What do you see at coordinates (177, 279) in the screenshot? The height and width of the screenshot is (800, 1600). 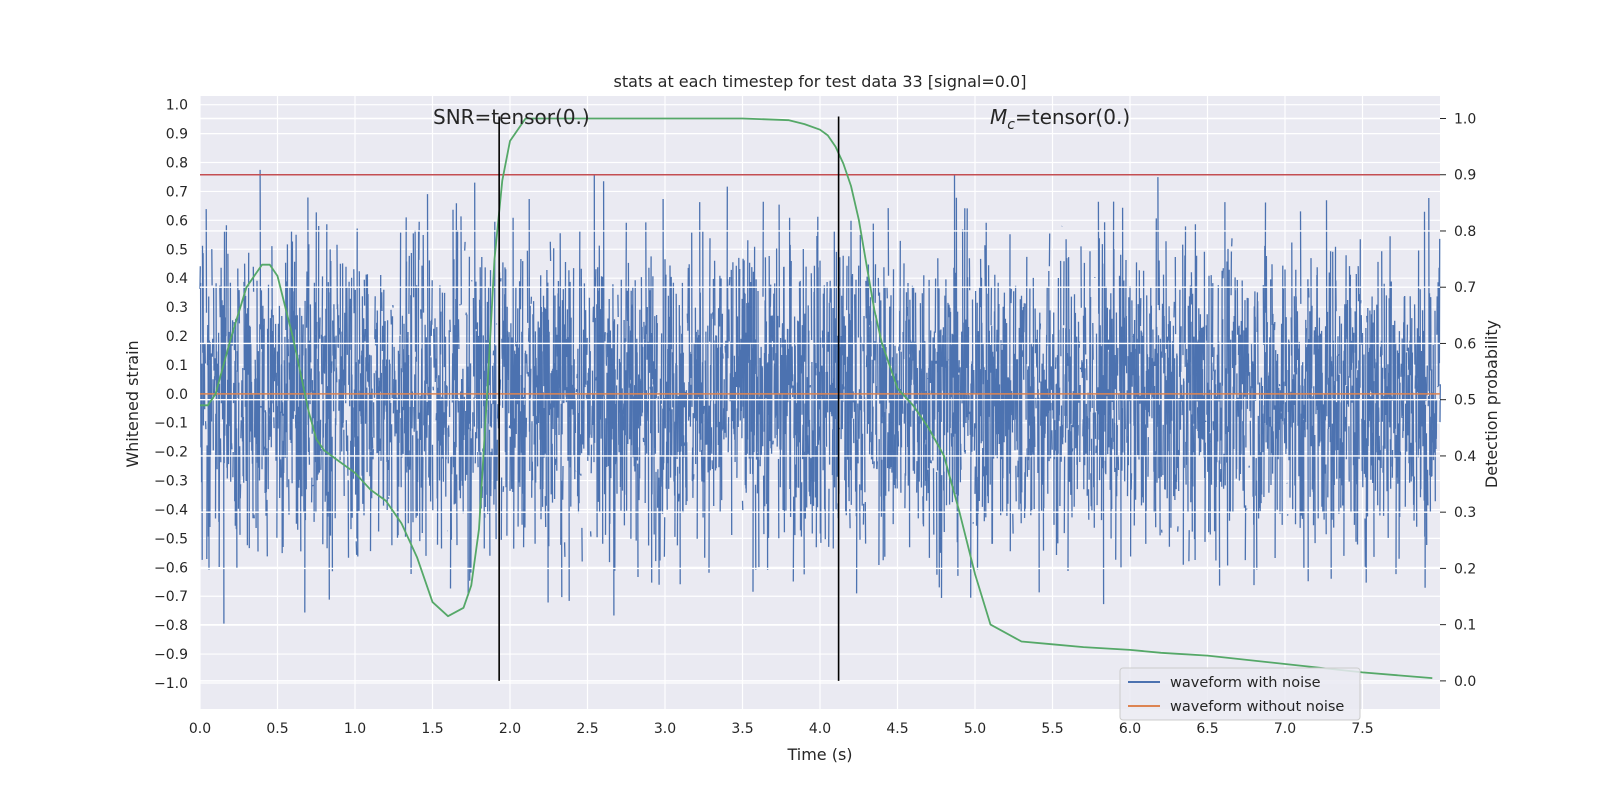 I see `y-tick-label-left: 0.4` at bounding box center [177, 279].